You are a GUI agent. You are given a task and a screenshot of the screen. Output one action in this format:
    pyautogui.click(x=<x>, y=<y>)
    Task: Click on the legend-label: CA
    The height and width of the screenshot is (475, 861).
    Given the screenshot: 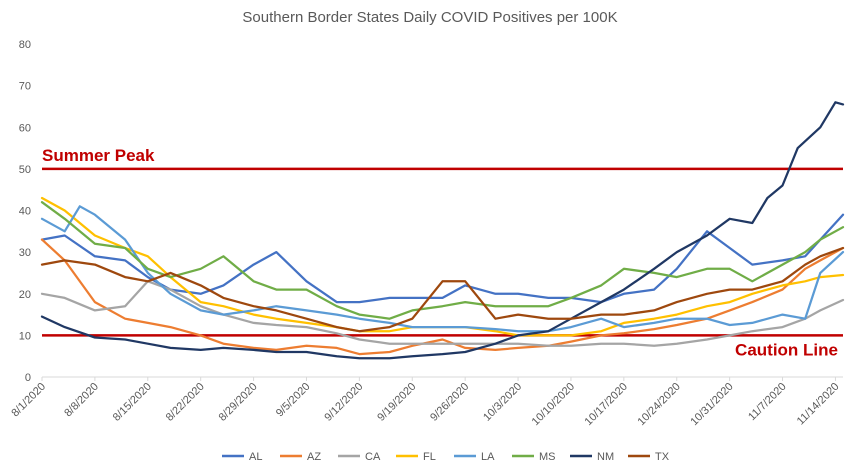 What is the action you would take?
    pyautogui.click(x=373, y=457)
    